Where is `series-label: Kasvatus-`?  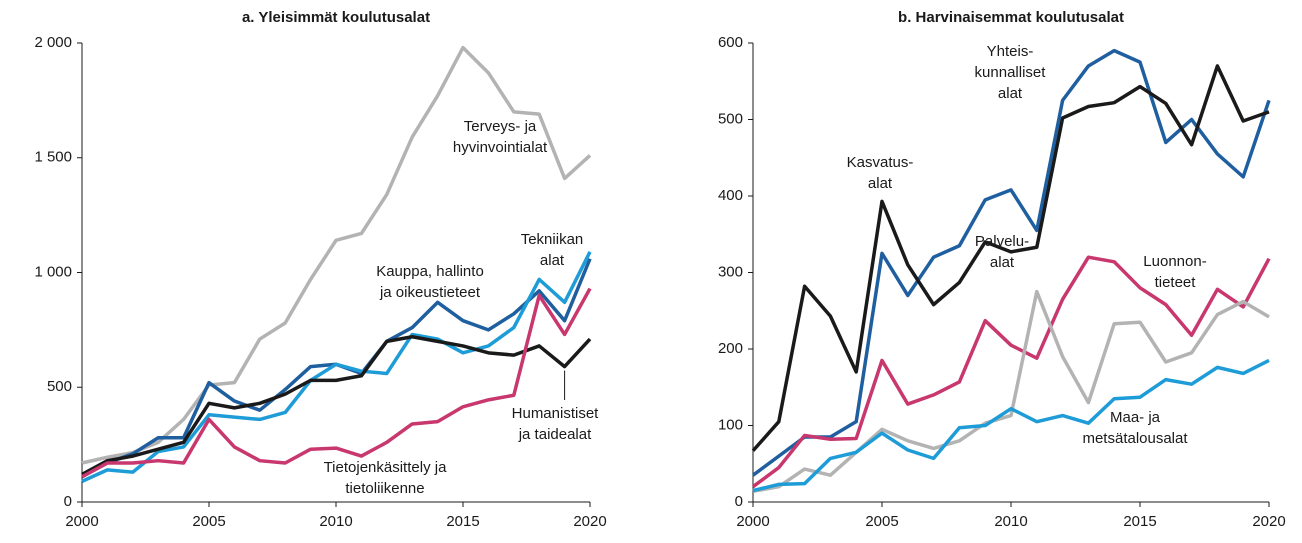 series-label: Kasvatus- is located at coordinates (880, 162).